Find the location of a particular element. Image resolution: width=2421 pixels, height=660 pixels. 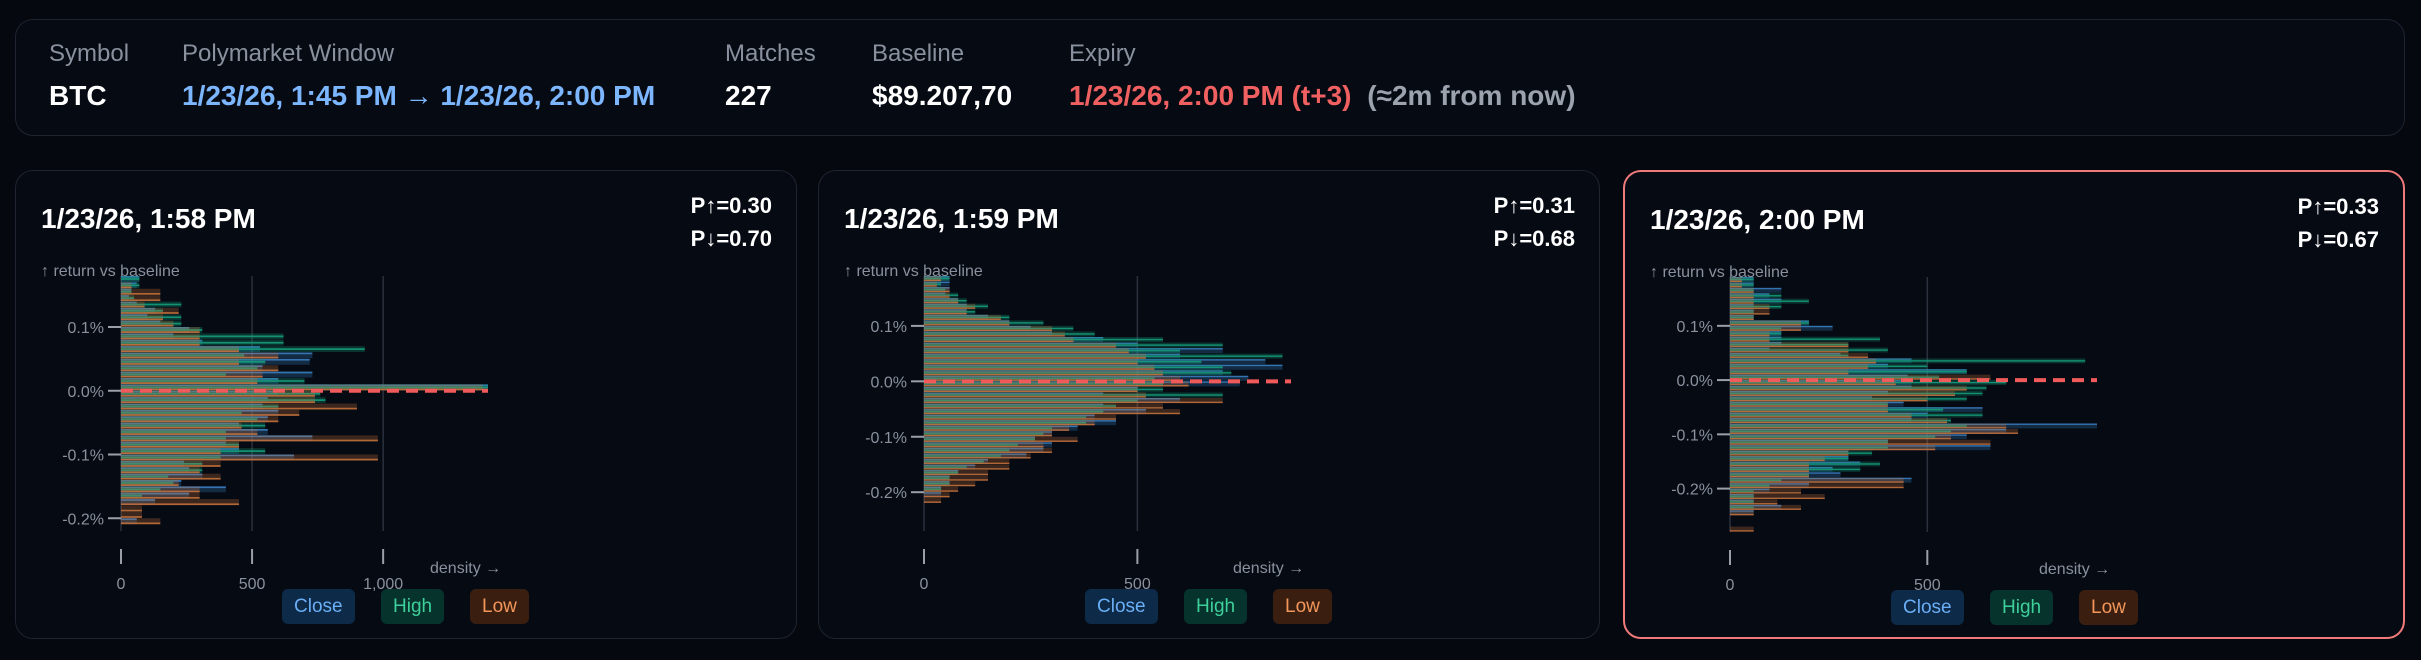

card-title: 1/23/26, 2:00 PM is located at coordinates (1757, 219).